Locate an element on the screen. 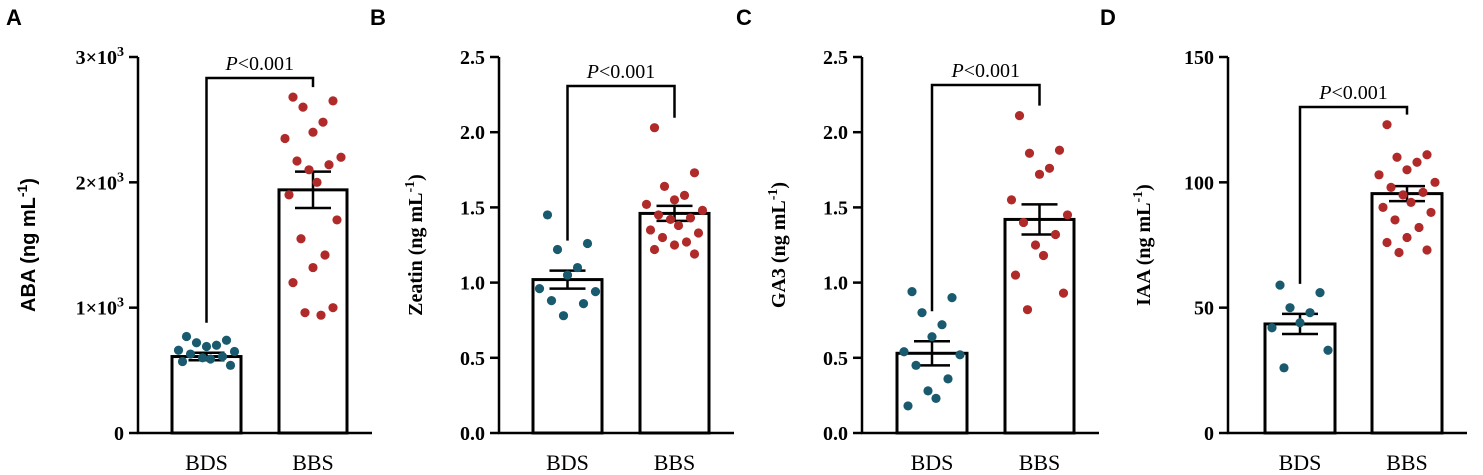  y-axis-label-text: Zeatin (ng mL is located at coordinates (416, 254).